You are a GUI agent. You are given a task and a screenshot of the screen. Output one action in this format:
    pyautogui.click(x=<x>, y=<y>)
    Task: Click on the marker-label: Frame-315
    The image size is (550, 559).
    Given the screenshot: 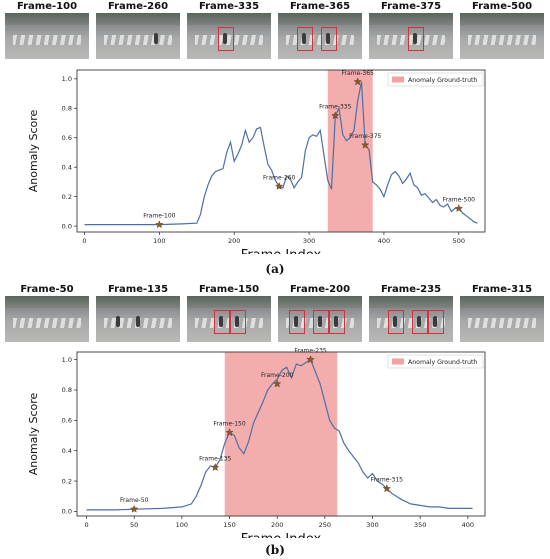 What is the action you would take?
    pyautogui.click(x=387, y=480)
    